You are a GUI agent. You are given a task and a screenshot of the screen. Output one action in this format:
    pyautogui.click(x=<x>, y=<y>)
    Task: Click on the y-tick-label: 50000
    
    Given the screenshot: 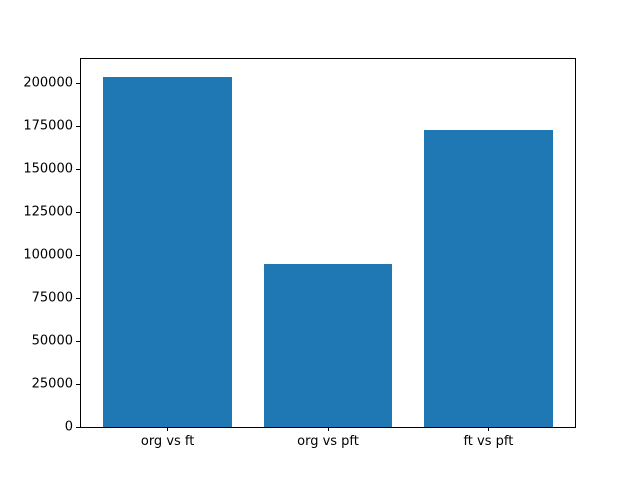 What is the action you would take?
    pyautogui.click(x=52, y=341)
    